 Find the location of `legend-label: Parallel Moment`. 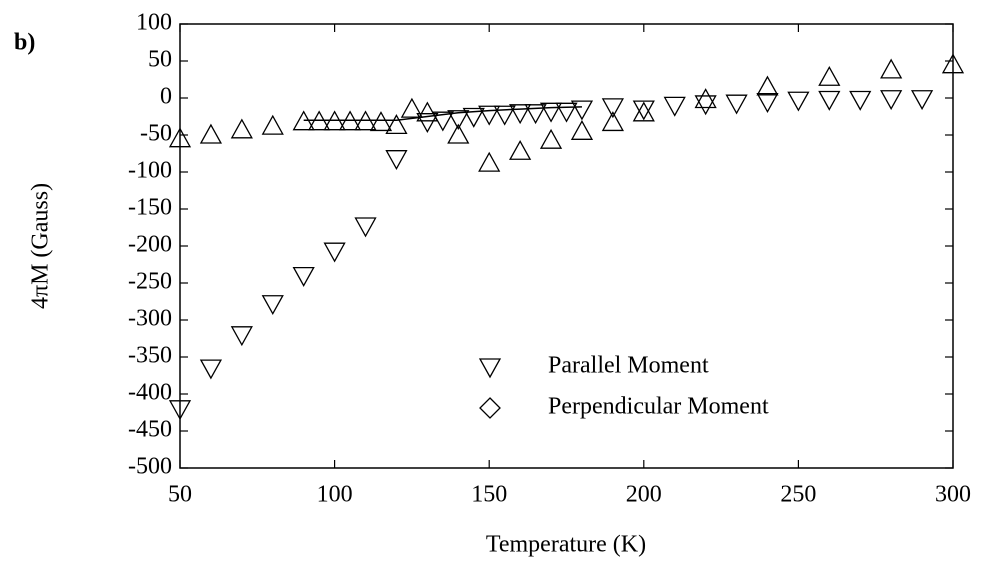

legend-label: Parallel Moment is located at coordinates (628, 366).